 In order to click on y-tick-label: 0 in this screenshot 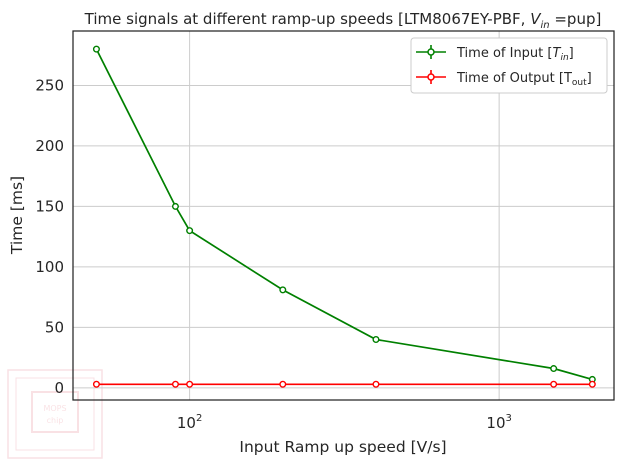, I will do `click(59, 388)`.